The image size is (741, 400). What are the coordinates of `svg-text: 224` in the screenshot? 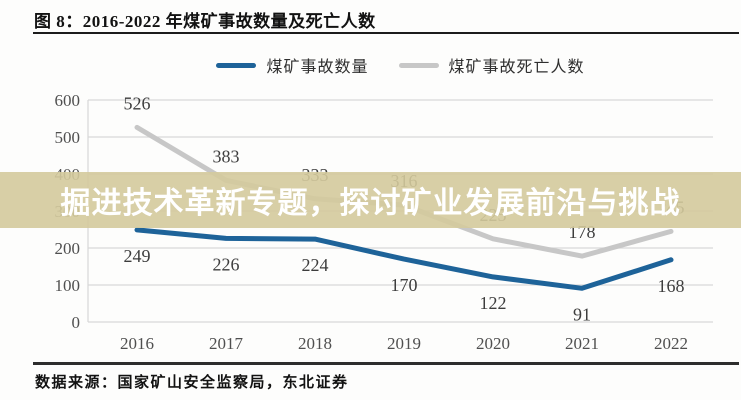 It's located at (315, 265).